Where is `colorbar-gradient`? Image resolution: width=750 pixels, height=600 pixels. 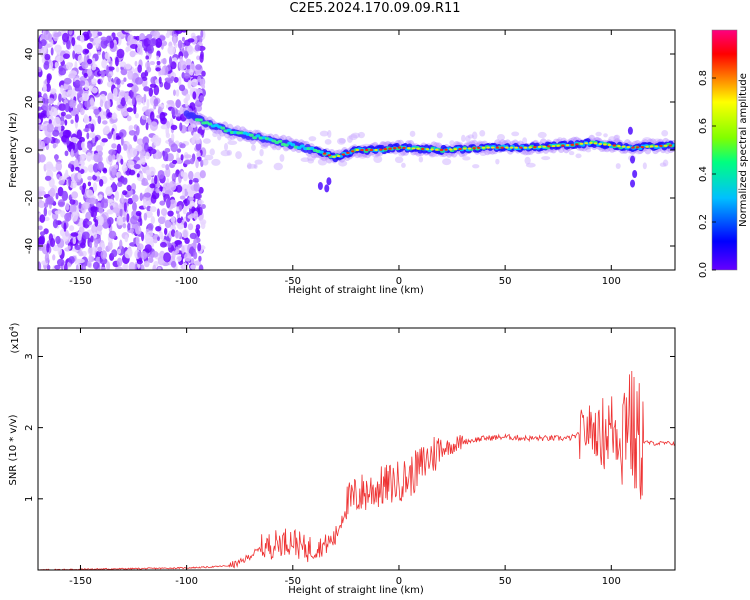
colorbar-gradient is located at coordinates (724, 150).